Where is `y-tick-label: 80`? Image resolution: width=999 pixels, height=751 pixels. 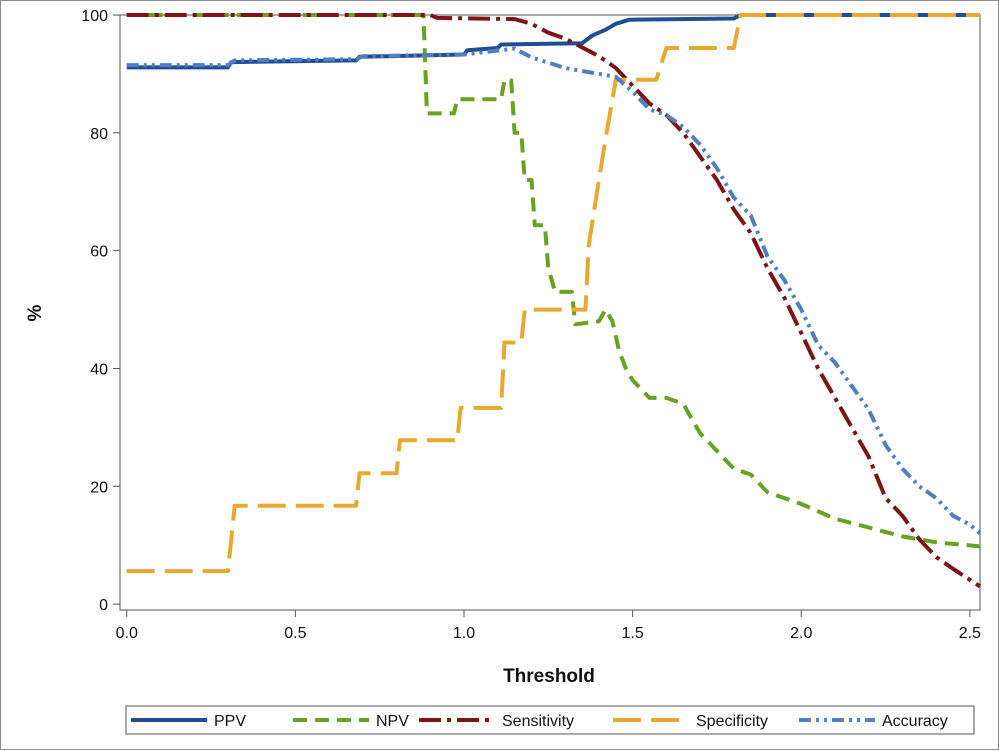
y-tick-label: 80 is located at coordinates (99, 134).